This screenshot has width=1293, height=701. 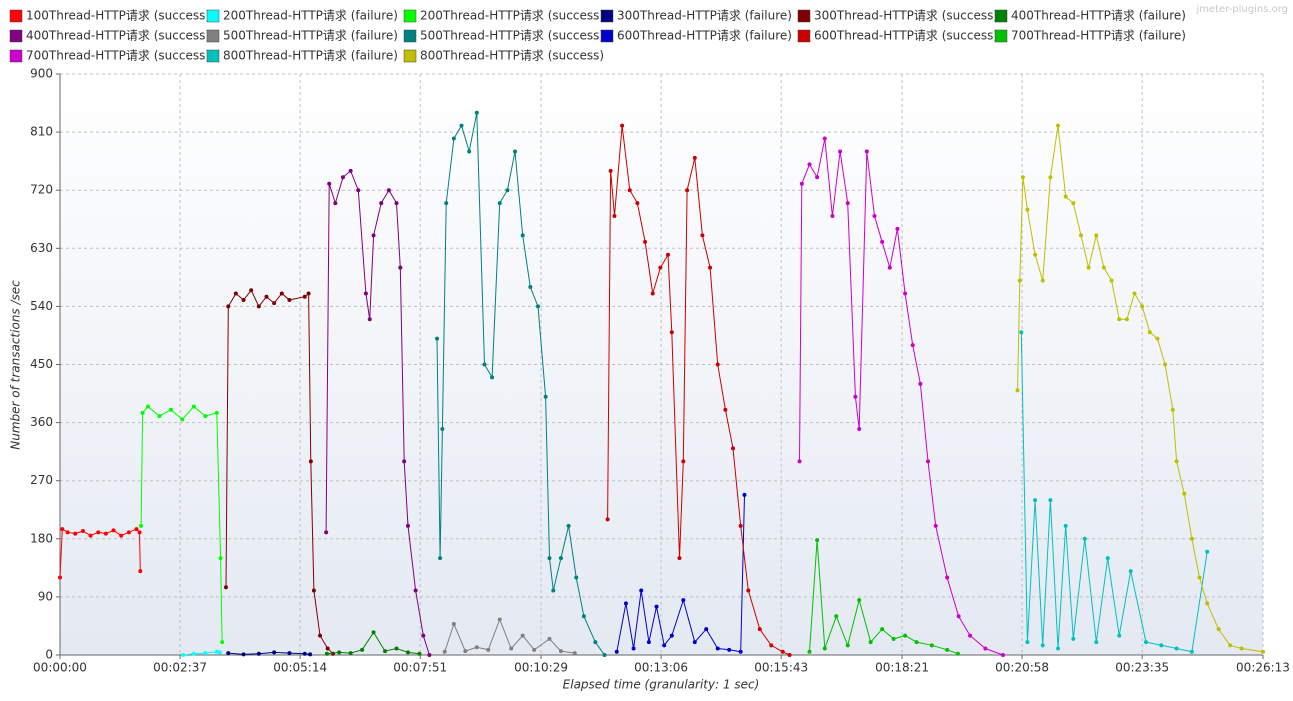 What do you see at coordinates (118, 56) in the screenshot?
I see `legend-label: 700Thread-HTTP请求 (success)` at bounding box center [118, 56].